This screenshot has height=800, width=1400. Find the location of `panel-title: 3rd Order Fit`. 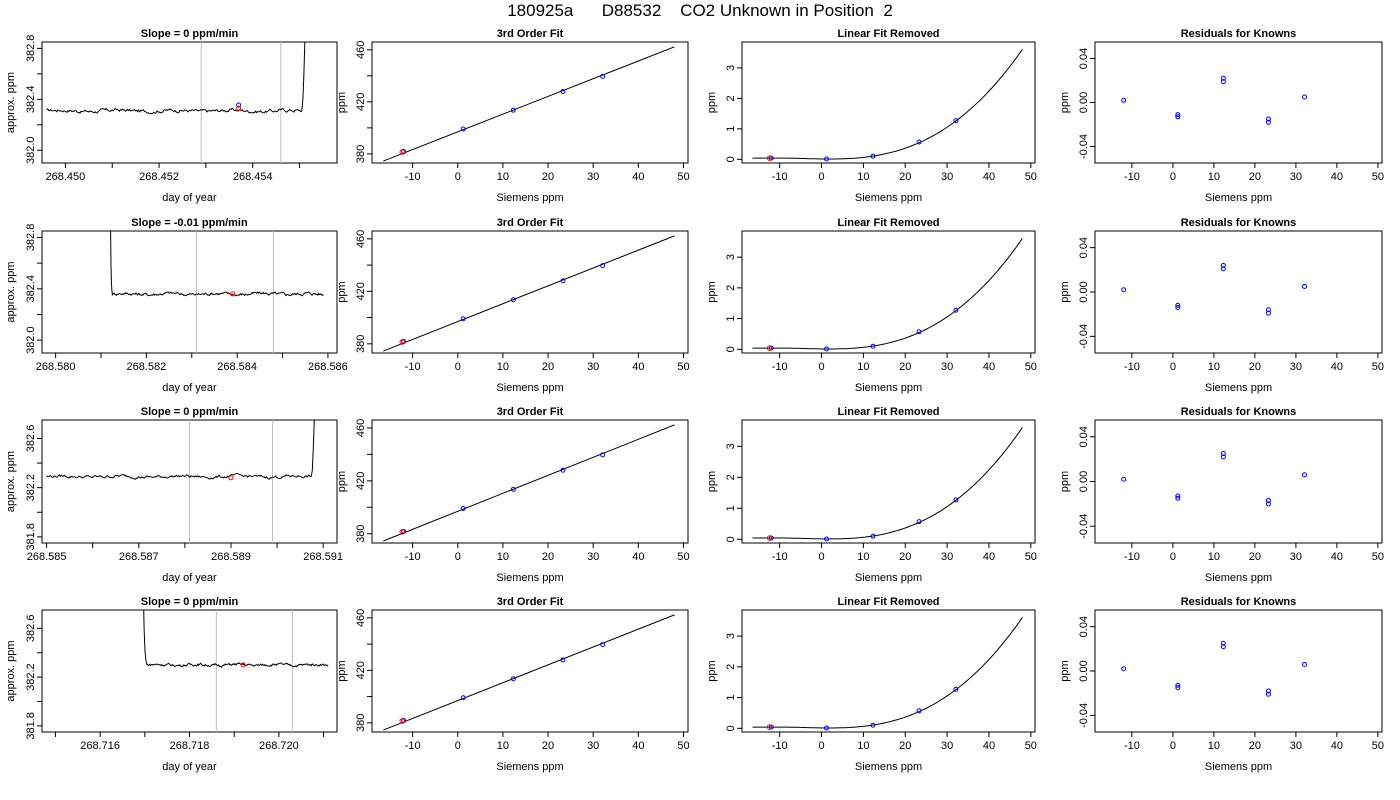

panel-title: 3rd Order Fit is located at coordinates (530, 223).